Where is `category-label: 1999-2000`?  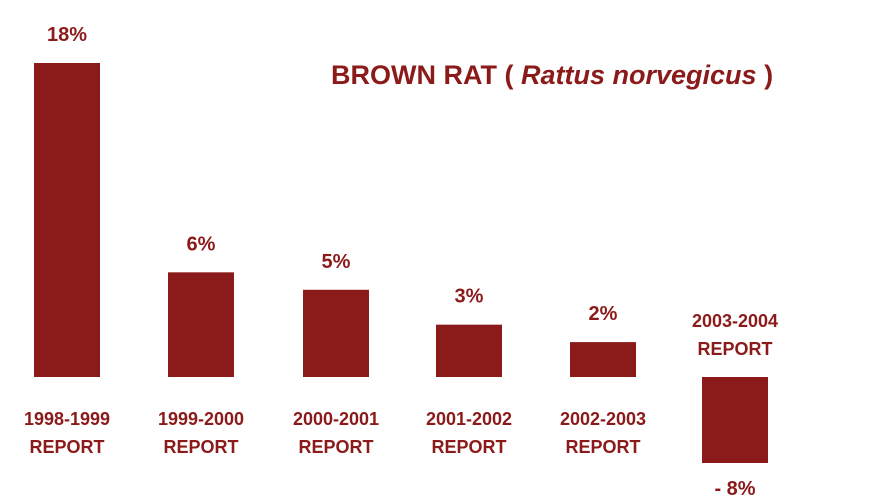
category-label: 1999-2000 is located at coordinates (201, 419).